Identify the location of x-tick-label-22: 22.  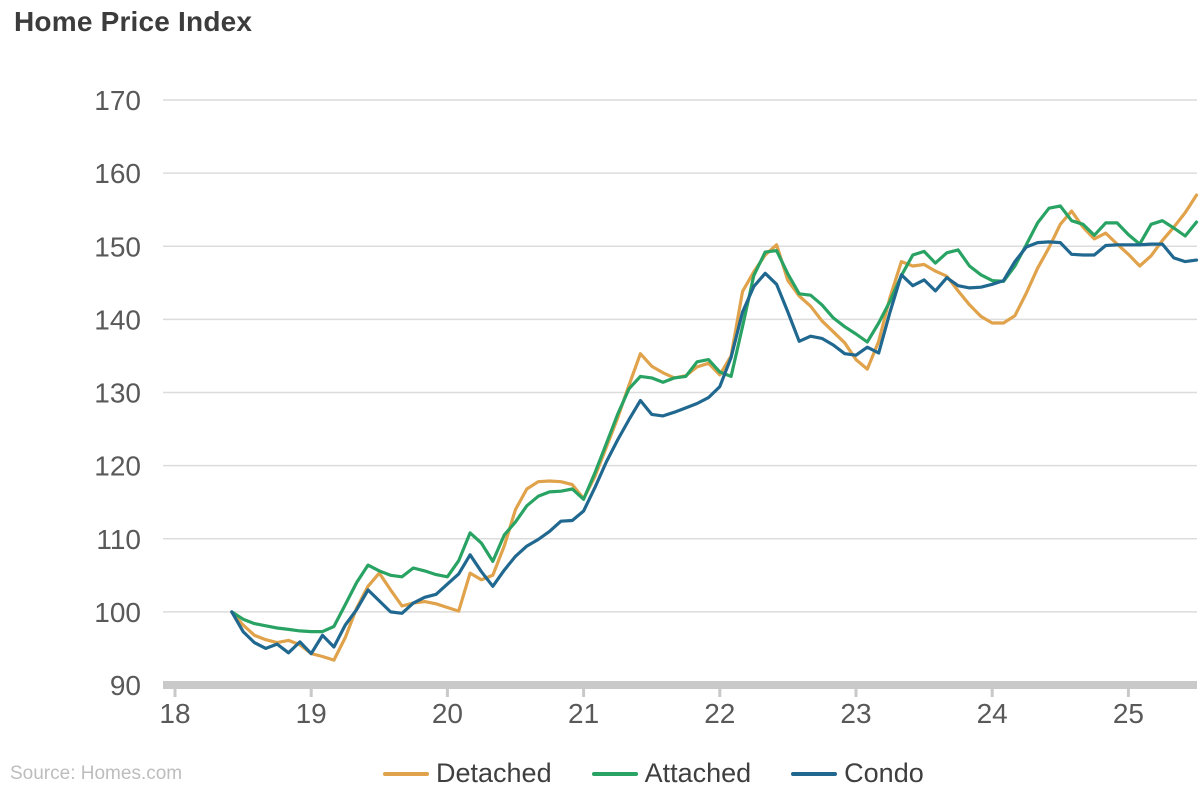
(719, 713).